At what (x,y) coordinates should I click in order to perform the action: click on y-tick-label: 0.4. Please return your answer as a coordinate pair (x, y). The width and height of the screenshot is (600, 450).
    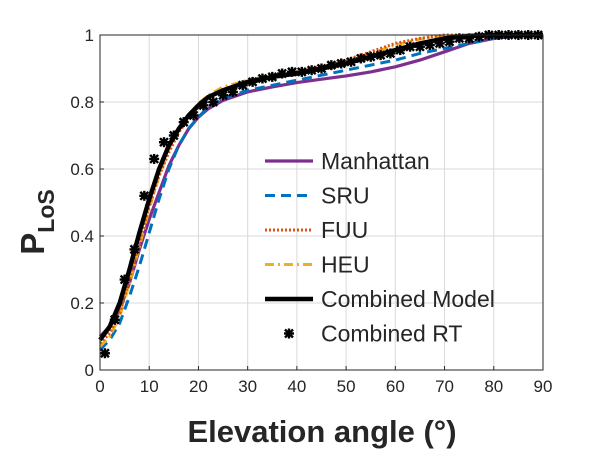
    Looking at the image, I should click on (82, 236).